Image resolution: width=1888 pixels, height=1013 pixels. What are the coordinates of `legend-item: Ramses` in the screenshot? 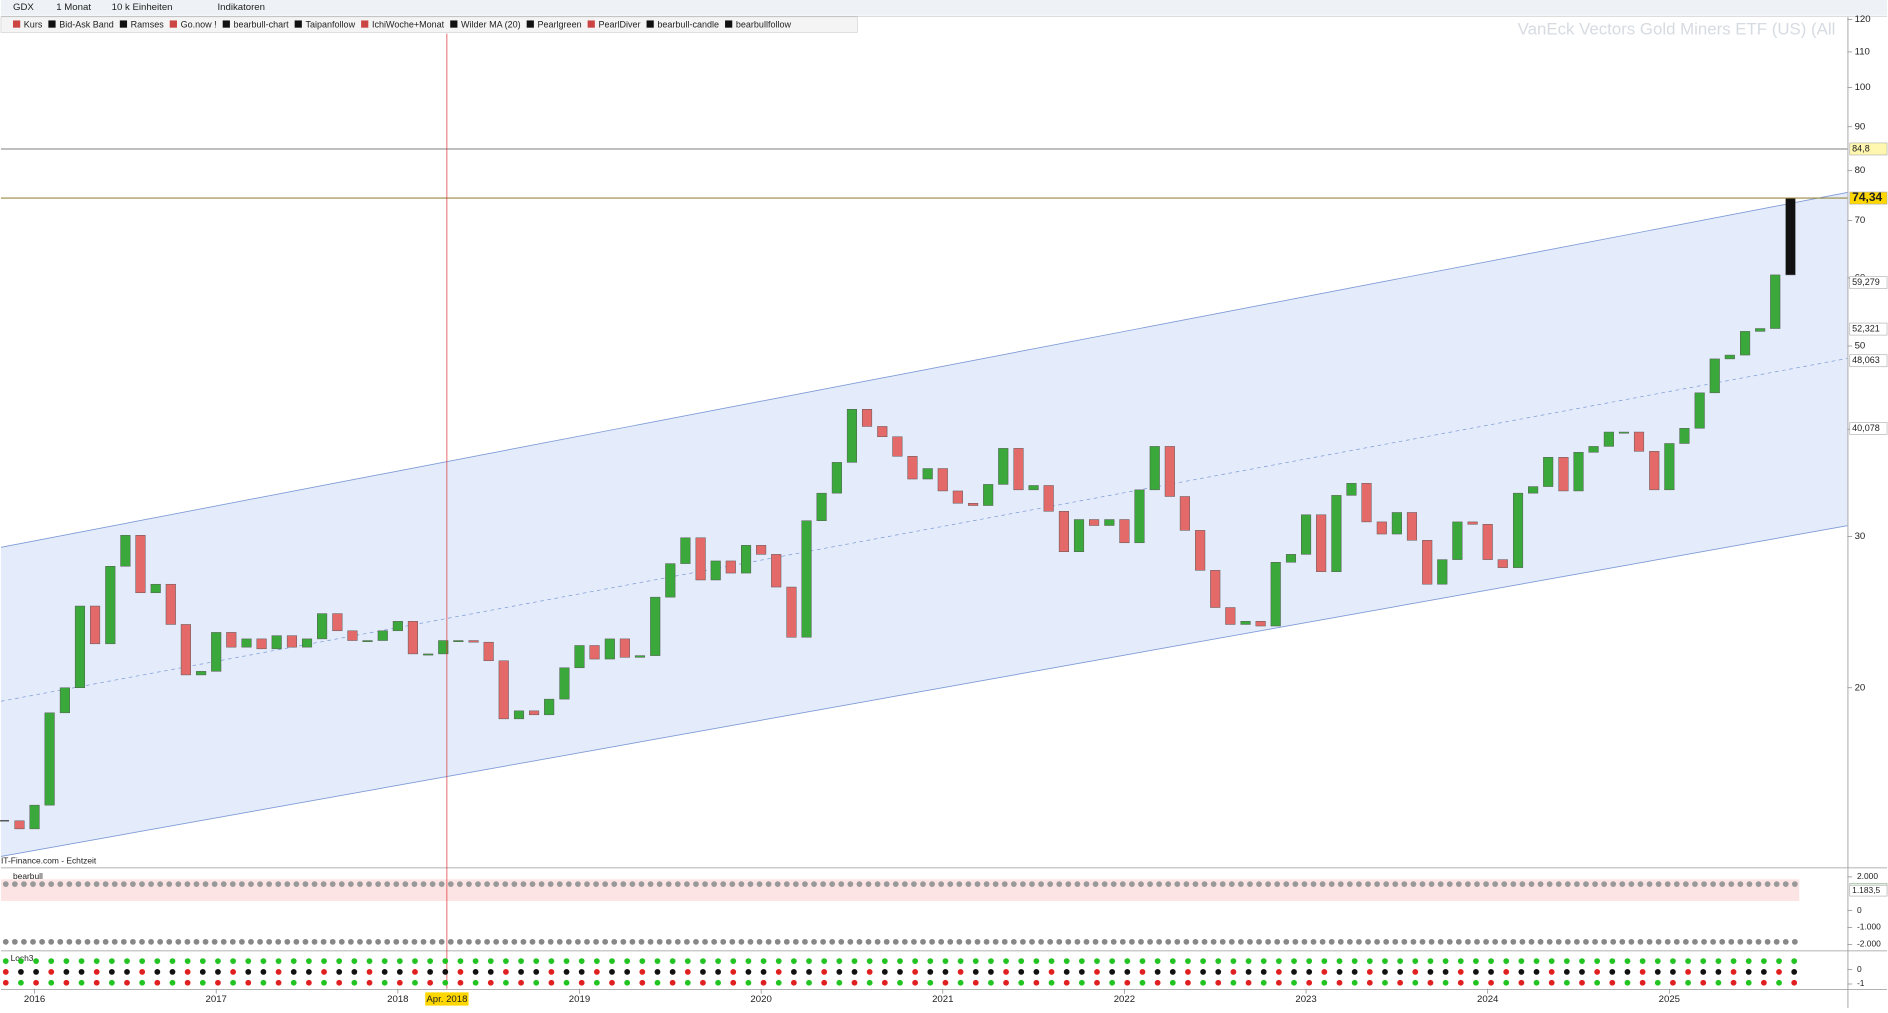 It's located at (148, 25).